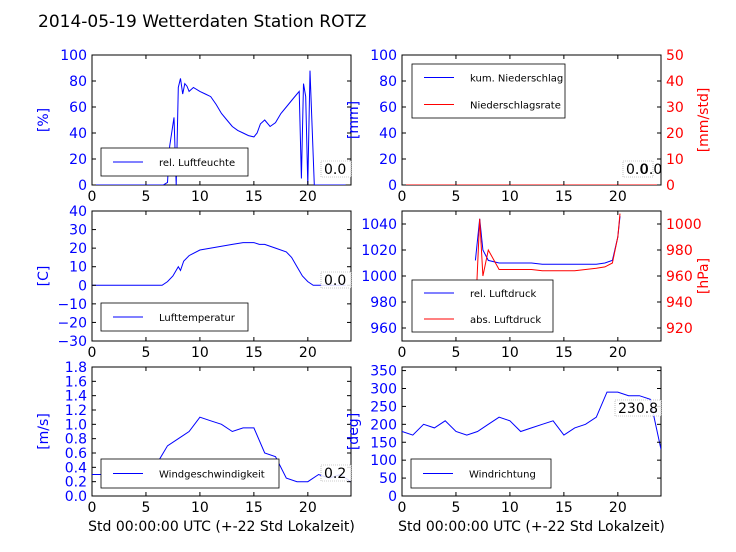  What do you see at coordinates (76, 397) in the screenshot?
I see `y-tick-label: 1.4` at bounding box center [76, 397].